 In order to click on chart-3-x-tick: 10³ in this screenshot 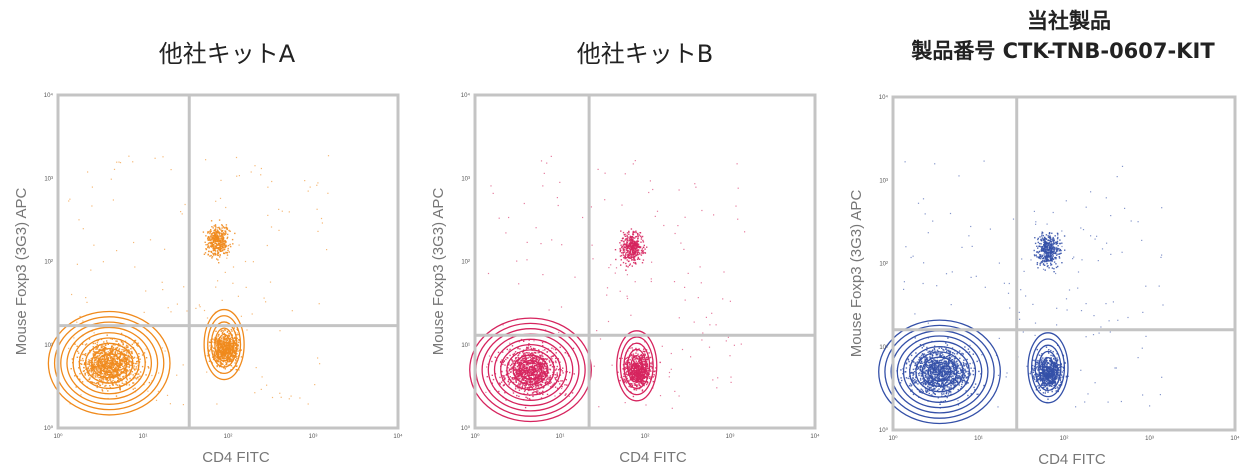, I will do `click(1149, 439)`.